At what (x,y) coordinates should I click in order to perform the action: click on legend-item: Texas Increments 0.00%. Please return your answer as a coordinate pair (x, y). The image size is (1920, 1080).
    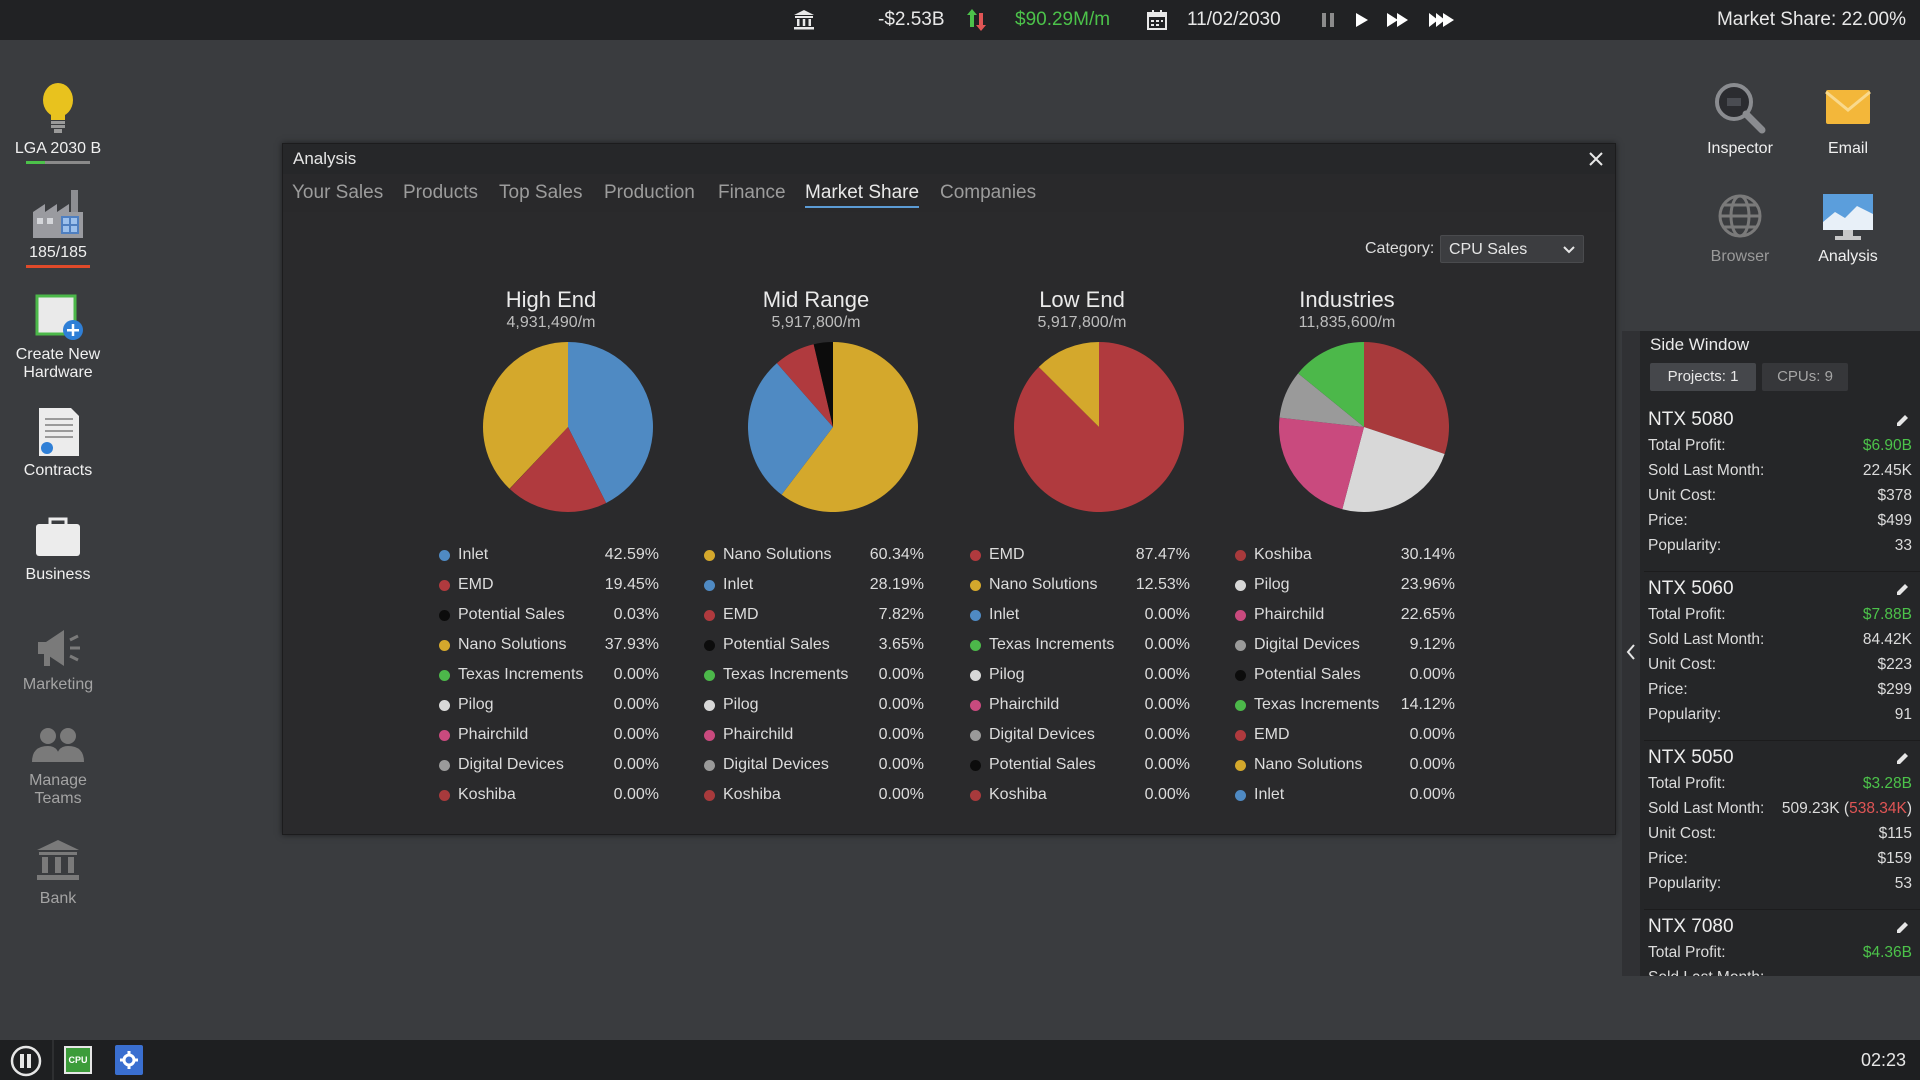
    Looking at the image, I should click on (549, 677).